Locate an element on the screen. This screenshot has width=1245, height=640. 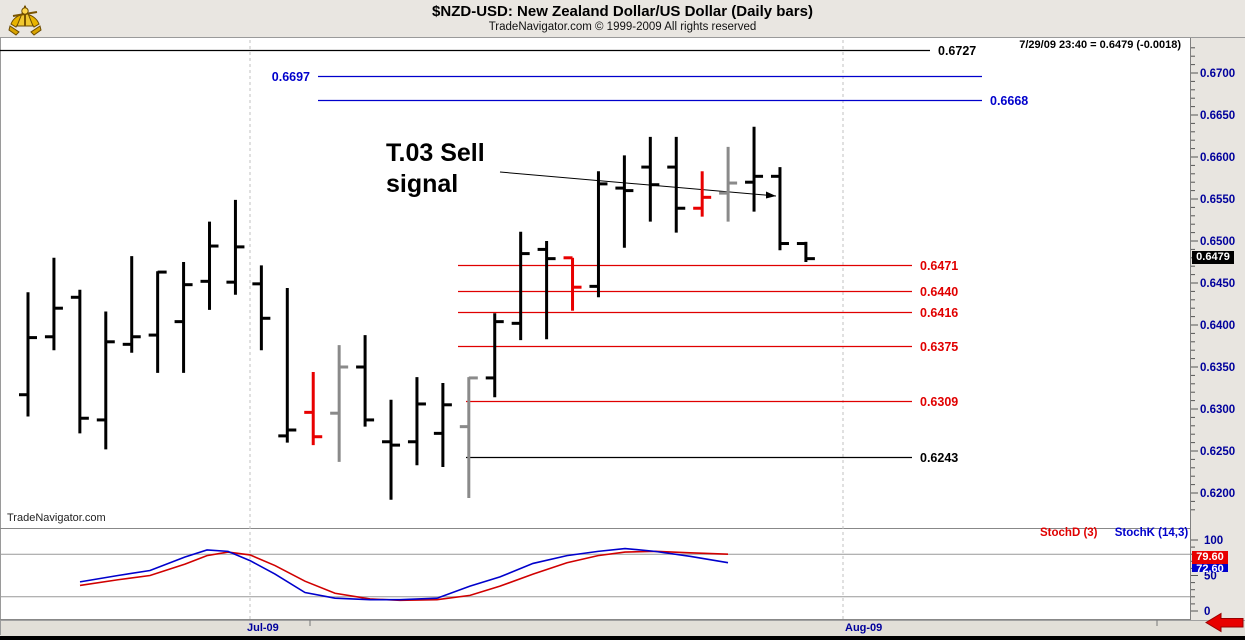
sell-signal-annotation: T.03 Sell signal is located at coordinates (435, 169).